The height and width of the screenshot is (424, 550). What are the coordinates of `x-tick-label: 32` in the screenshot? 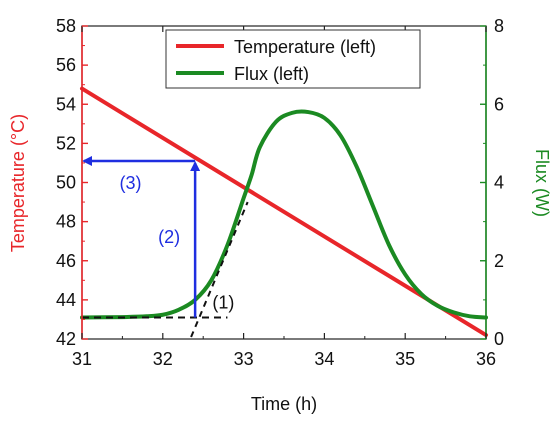 It's located at (163, 359).